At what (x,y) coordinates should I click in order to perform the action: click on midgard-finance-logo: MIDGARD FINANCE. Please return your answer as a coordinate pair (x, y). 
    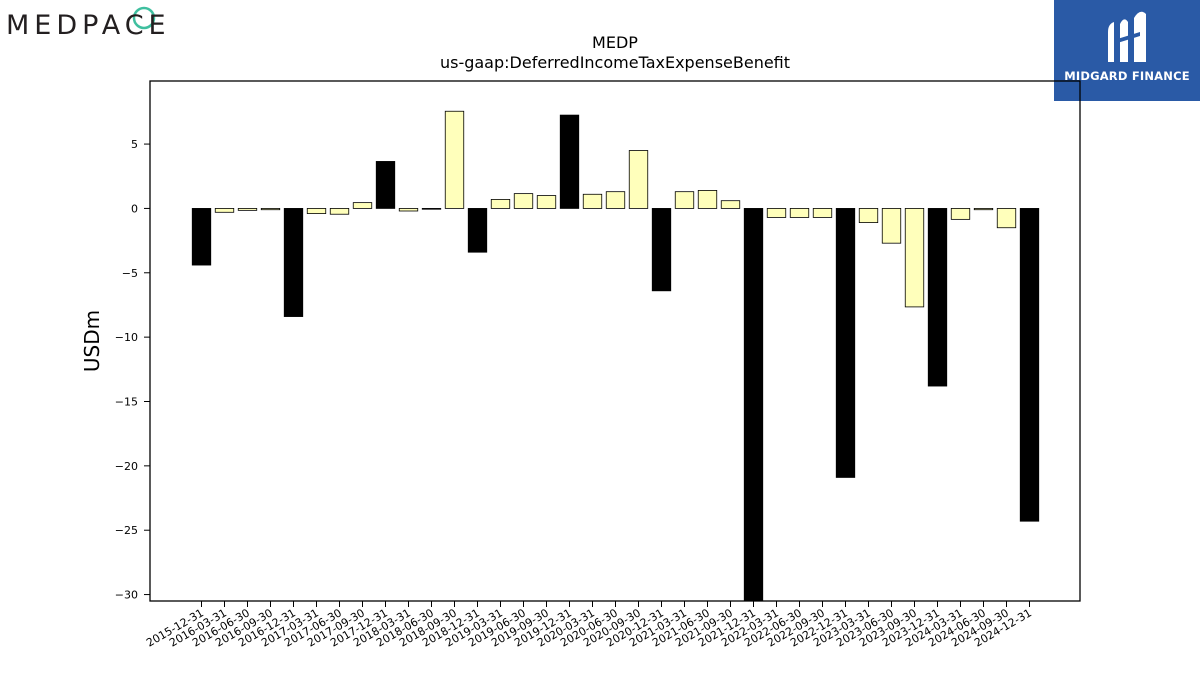
    Looking at the image, I should click on (1127, 50).